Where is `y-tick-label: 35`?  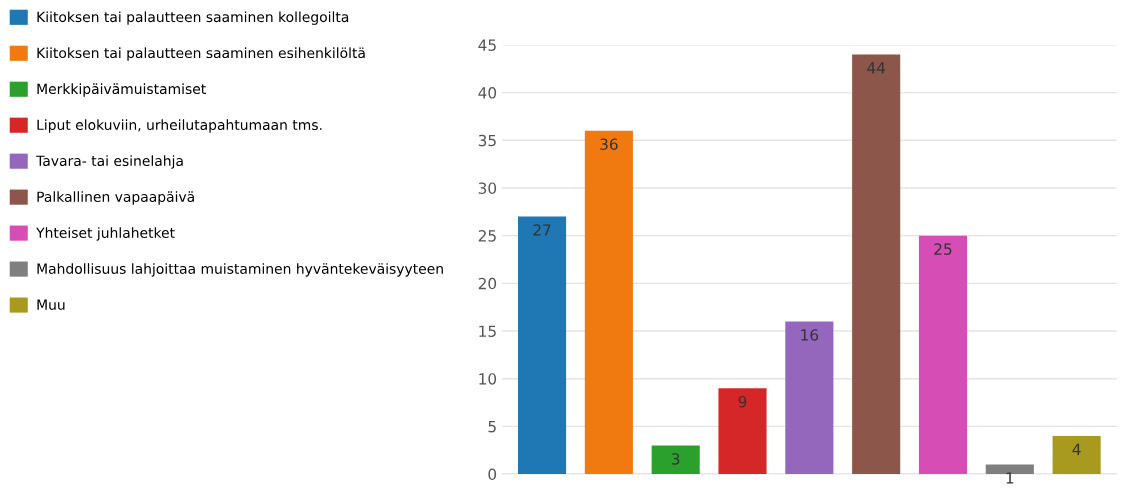
y-tick-label: 35 is located at coordinates (487, 140).